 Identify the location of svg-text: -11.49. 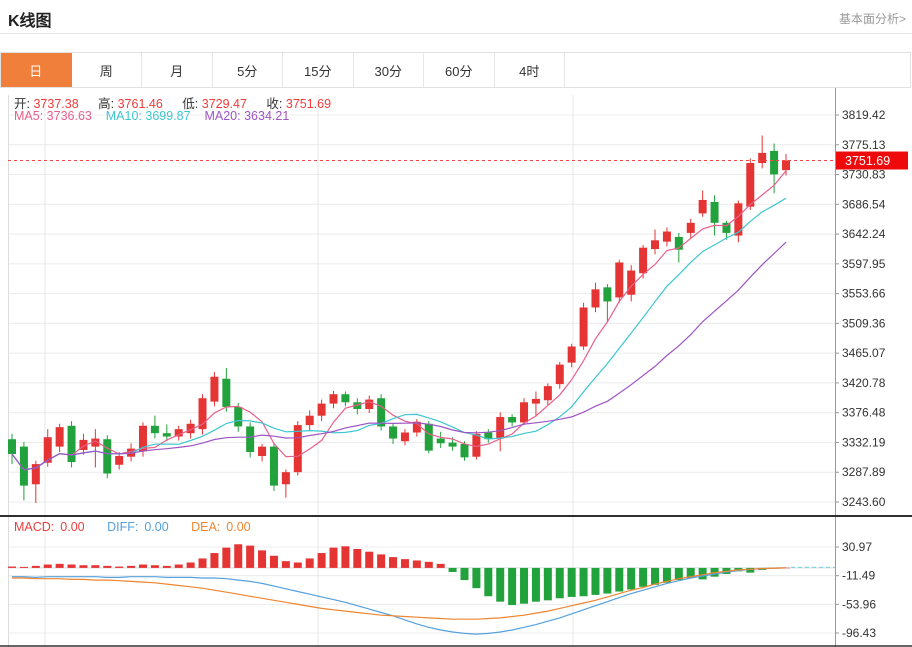
(858, 576).